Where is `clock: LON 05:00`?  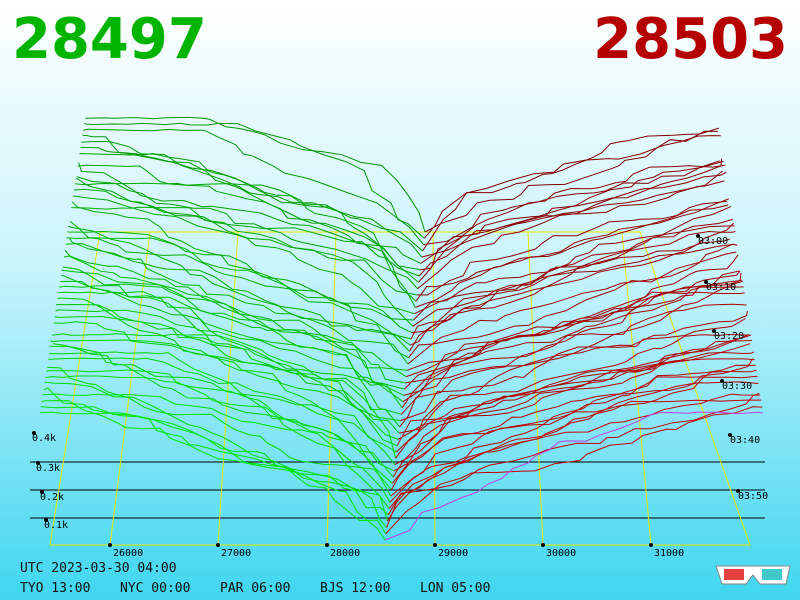
clock: LON 05:00 is located at coordinates (455, 588).